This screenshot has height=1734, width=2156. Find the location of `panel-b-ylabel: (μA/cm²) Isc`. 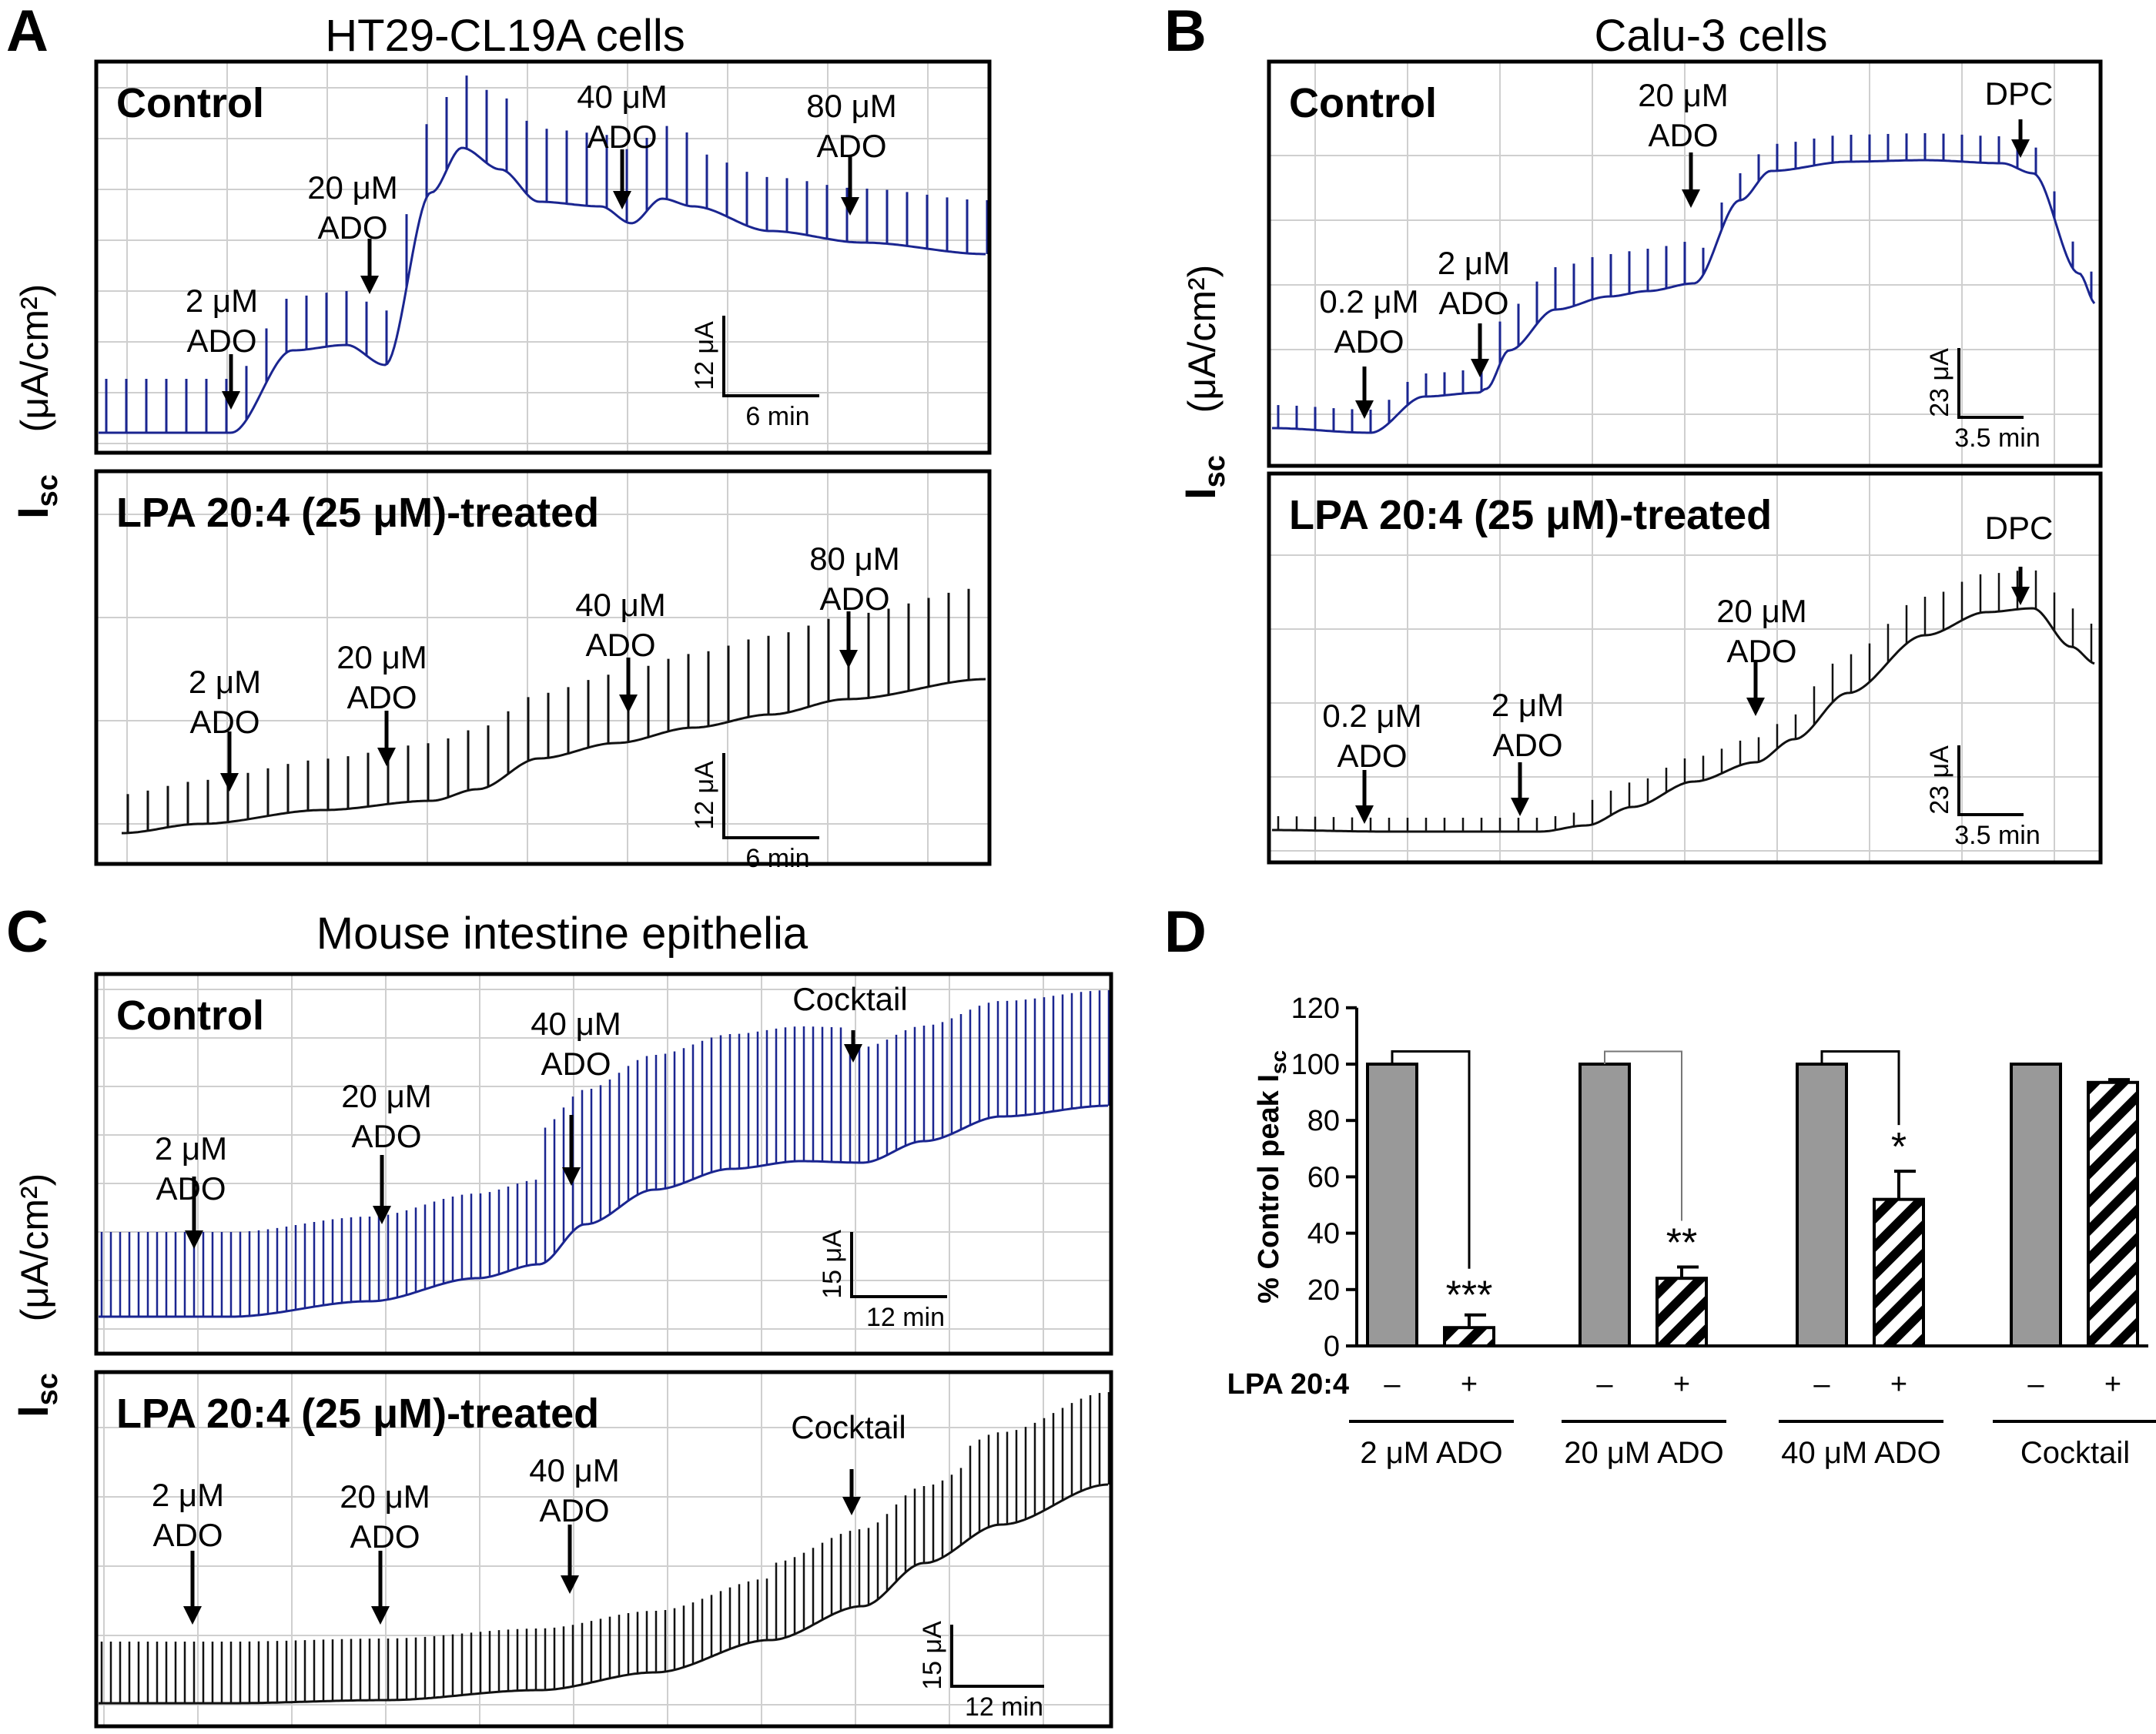

panel-b-ylabel: (μA/cm²) Isc is located at coordinates (1203, 383).